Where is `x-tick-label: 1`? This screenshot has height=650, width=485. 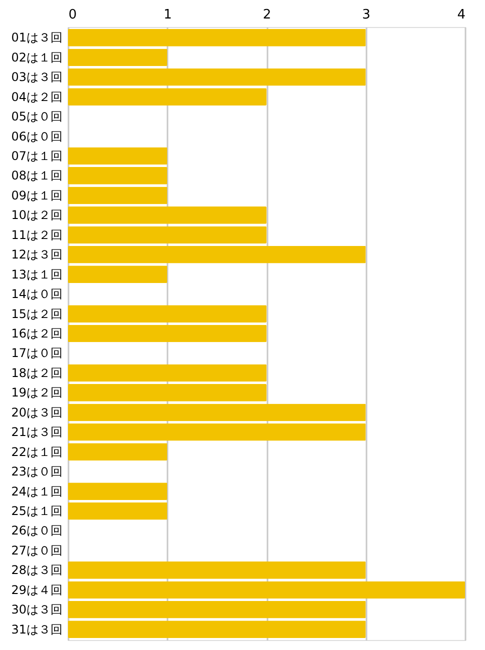
x-tick-label: 1 is located at coordinates (168, 15).